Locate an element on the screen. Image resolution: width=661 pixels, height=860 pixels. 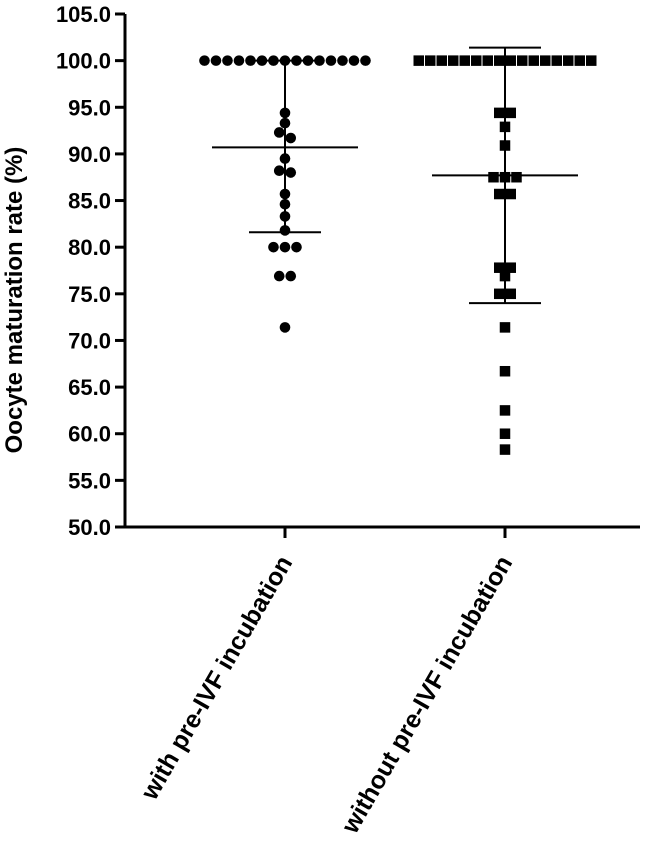
y-tick-label: 105.0 is located at coordinates (83, 14).